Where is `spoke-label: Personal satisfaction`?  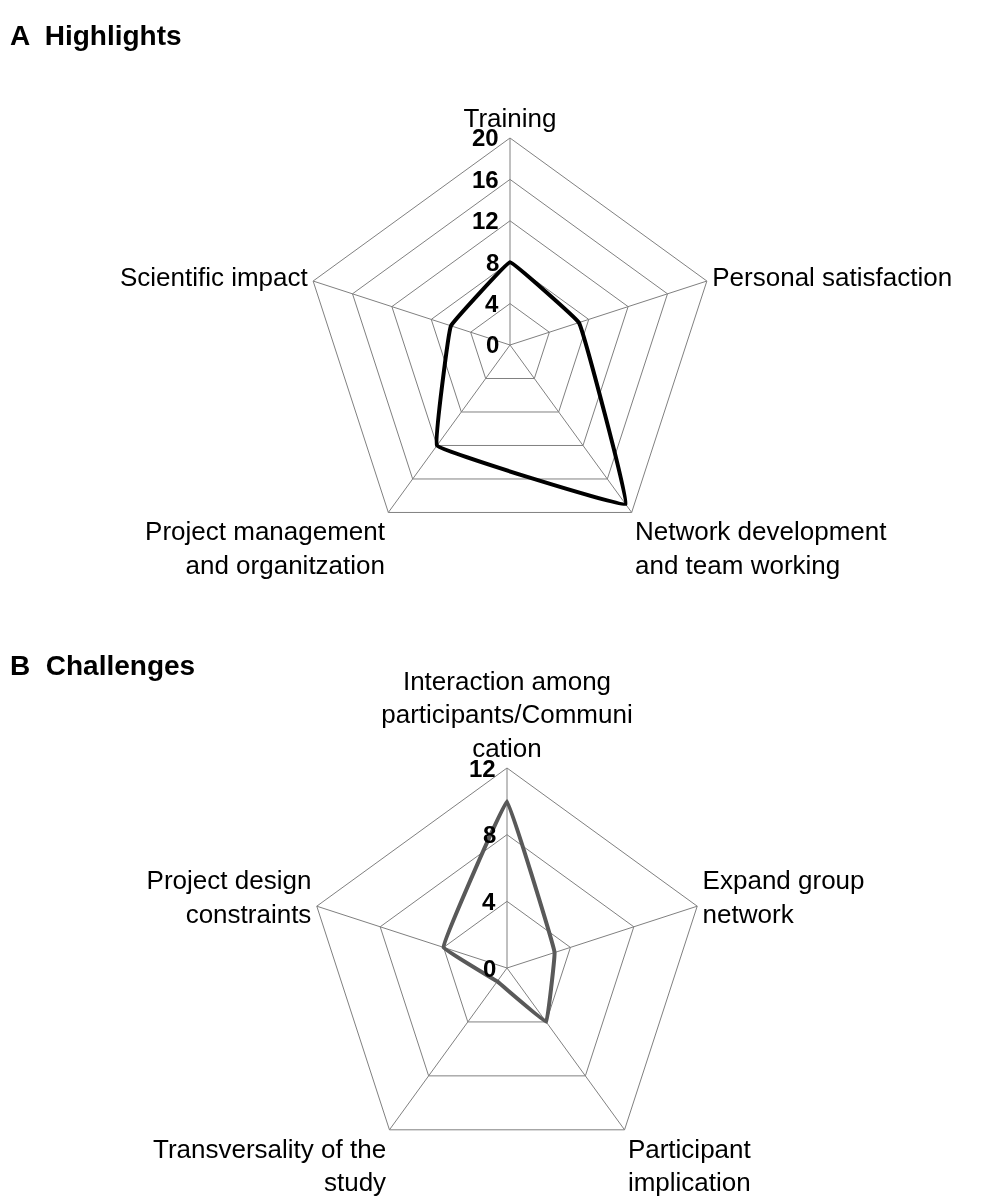 spoke-label: Personal satisfaction is located at coordinates (832, 277).